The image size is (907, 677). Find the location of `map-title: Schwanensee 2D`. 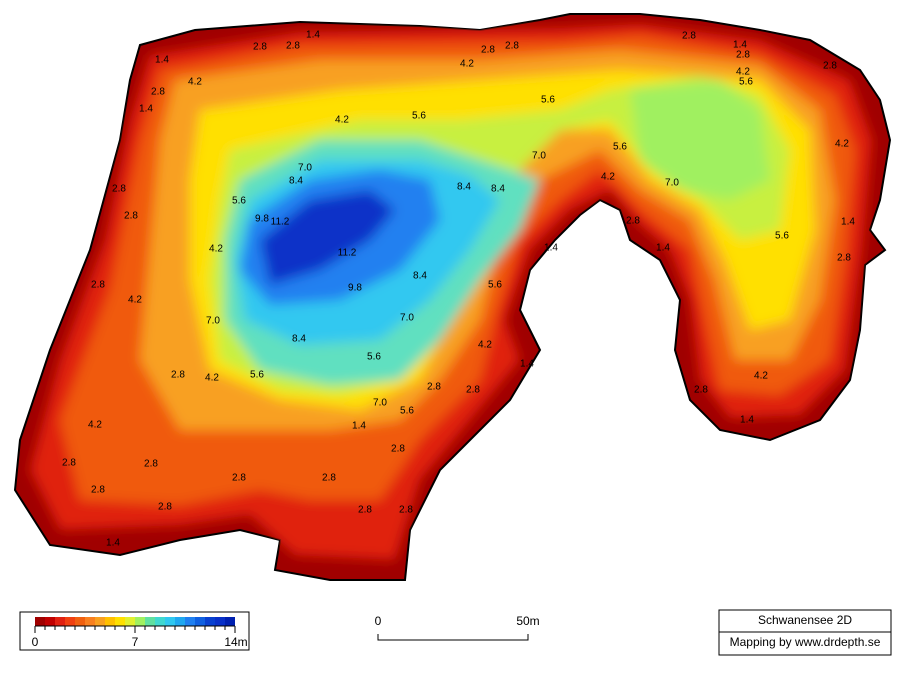

map-title: Schwanensee 2D is located at coordinates (805, 620).